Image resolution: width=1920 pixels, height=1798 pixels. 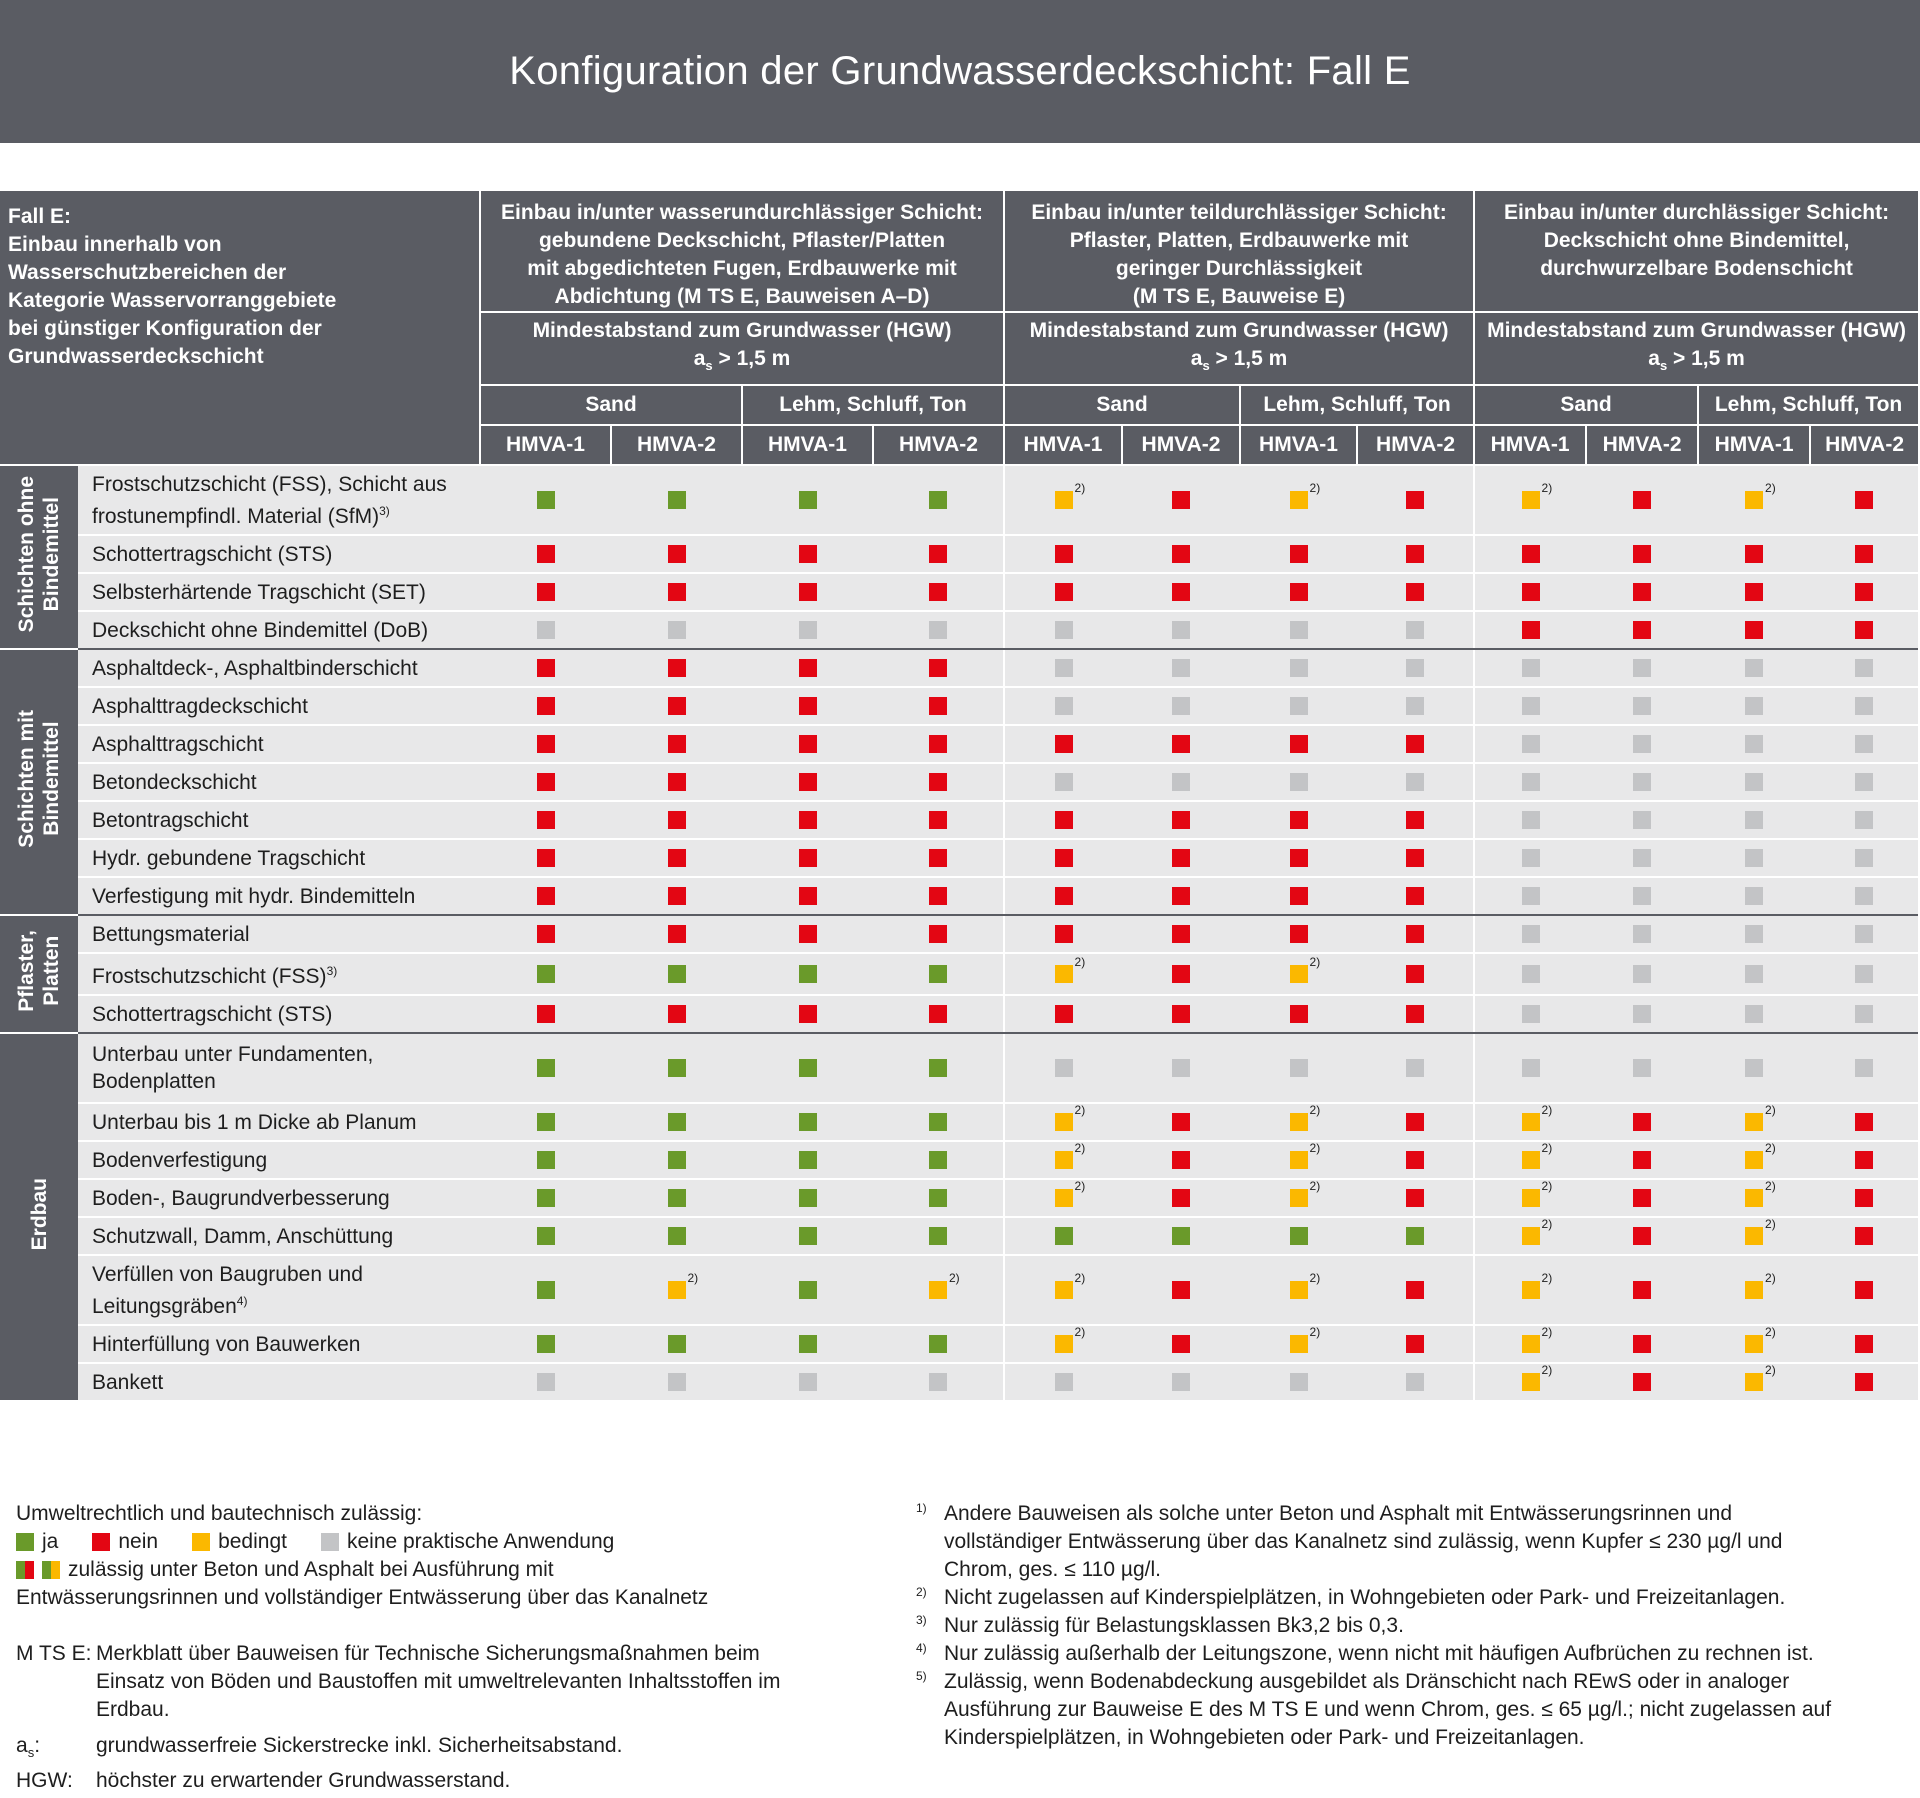 What do you see at coordinates (709, 366) in the screenshot?
I see `distance-s: s` at bounding box center [709, 366].